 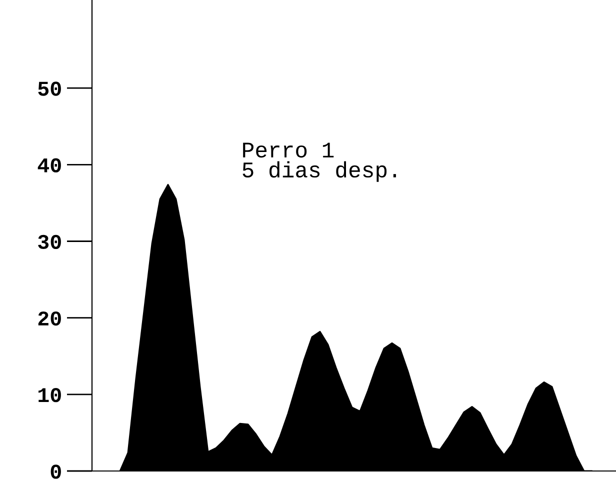 What do you see at coordinates (49, 242) in the screenshot?
I see `y-tick-label: 30` at bounding box center [49, 242].